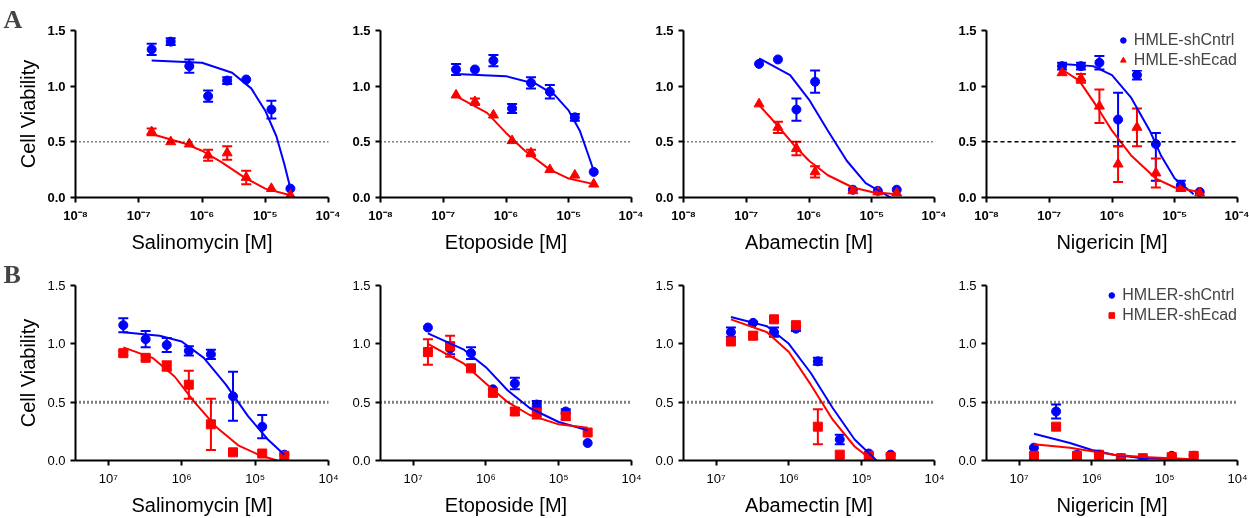 Image resolution: width=1249 pixels, height=518 pixels. Describe the element at coordinates (1185, 60) in the screenshot. I see `legend-label: HMLE-shEcad` at that location.